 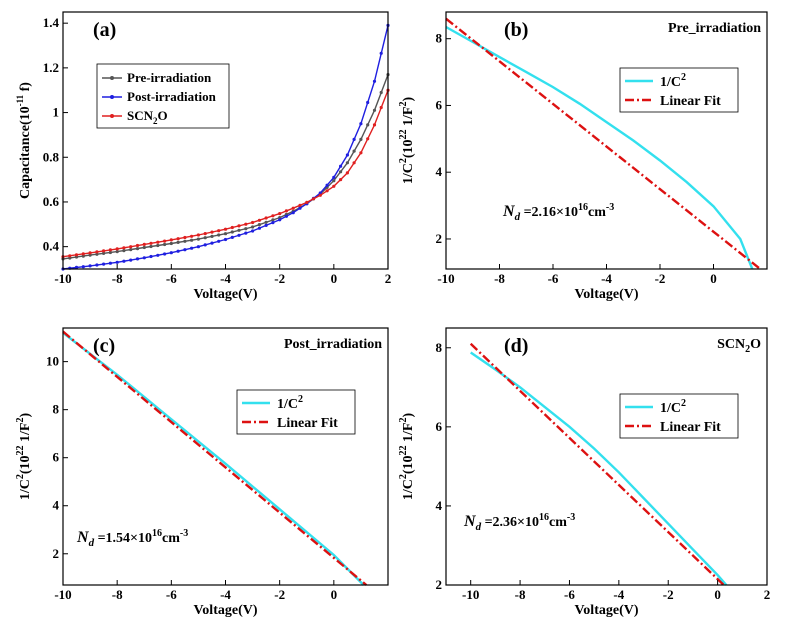 What do you see at coordinates (56, 112) in the screenshot?
I see `y-tick-label: 1` at bounding box center [56, 112].